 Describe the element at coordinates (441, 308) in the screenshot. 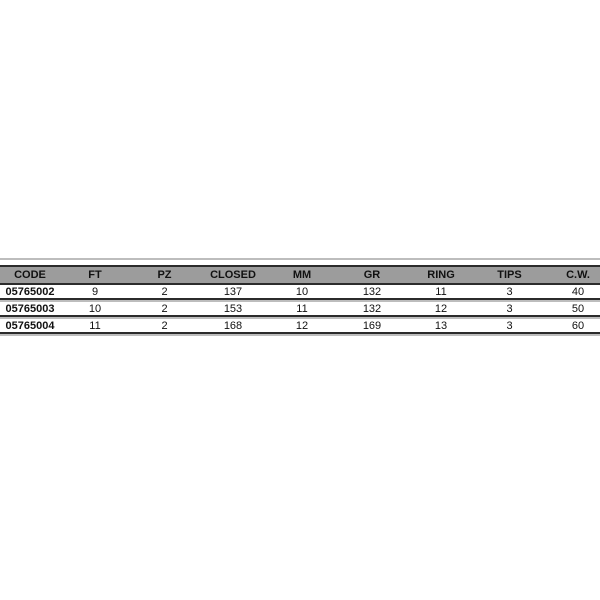

I see `cell-ring: 12` at that location.